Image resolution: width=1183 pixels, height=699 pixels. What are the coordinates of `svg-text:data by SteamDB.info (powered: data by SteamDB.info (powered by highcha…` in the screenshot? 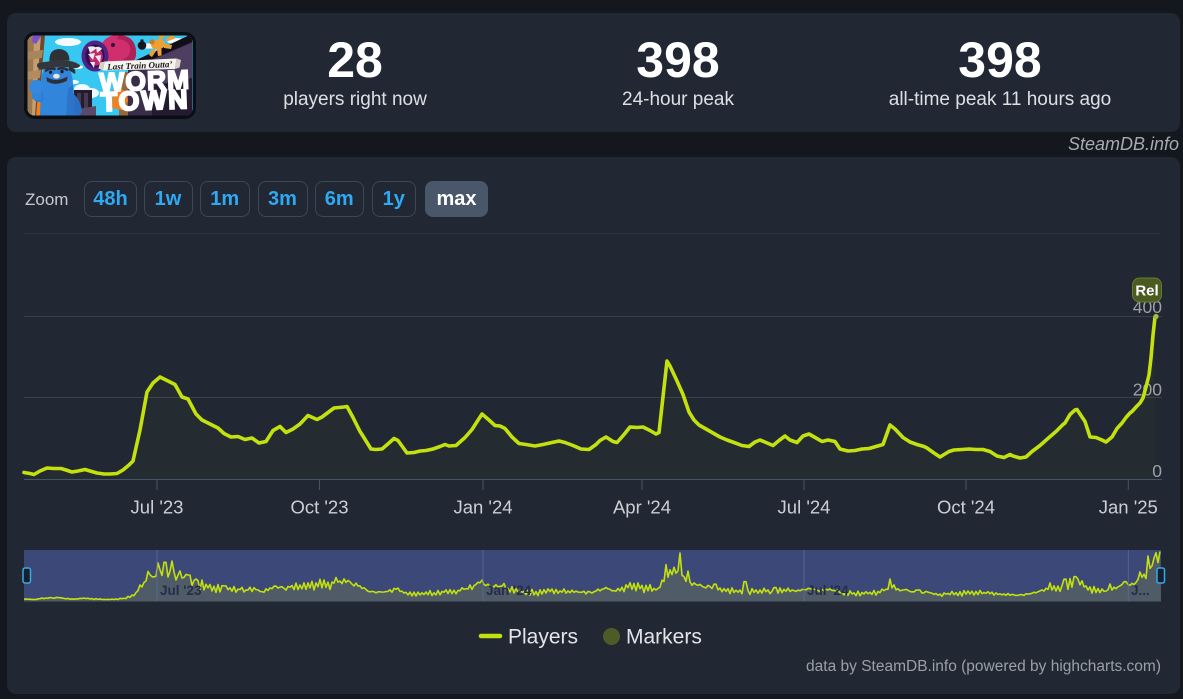 It's located at (983, 666).